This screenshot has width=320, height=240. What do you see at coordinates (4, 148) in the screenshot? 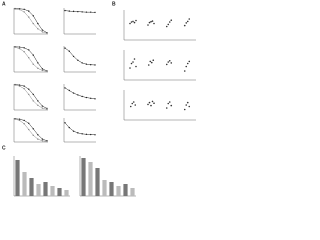
I see `panel-label: C` at bounding box center [4, 148].